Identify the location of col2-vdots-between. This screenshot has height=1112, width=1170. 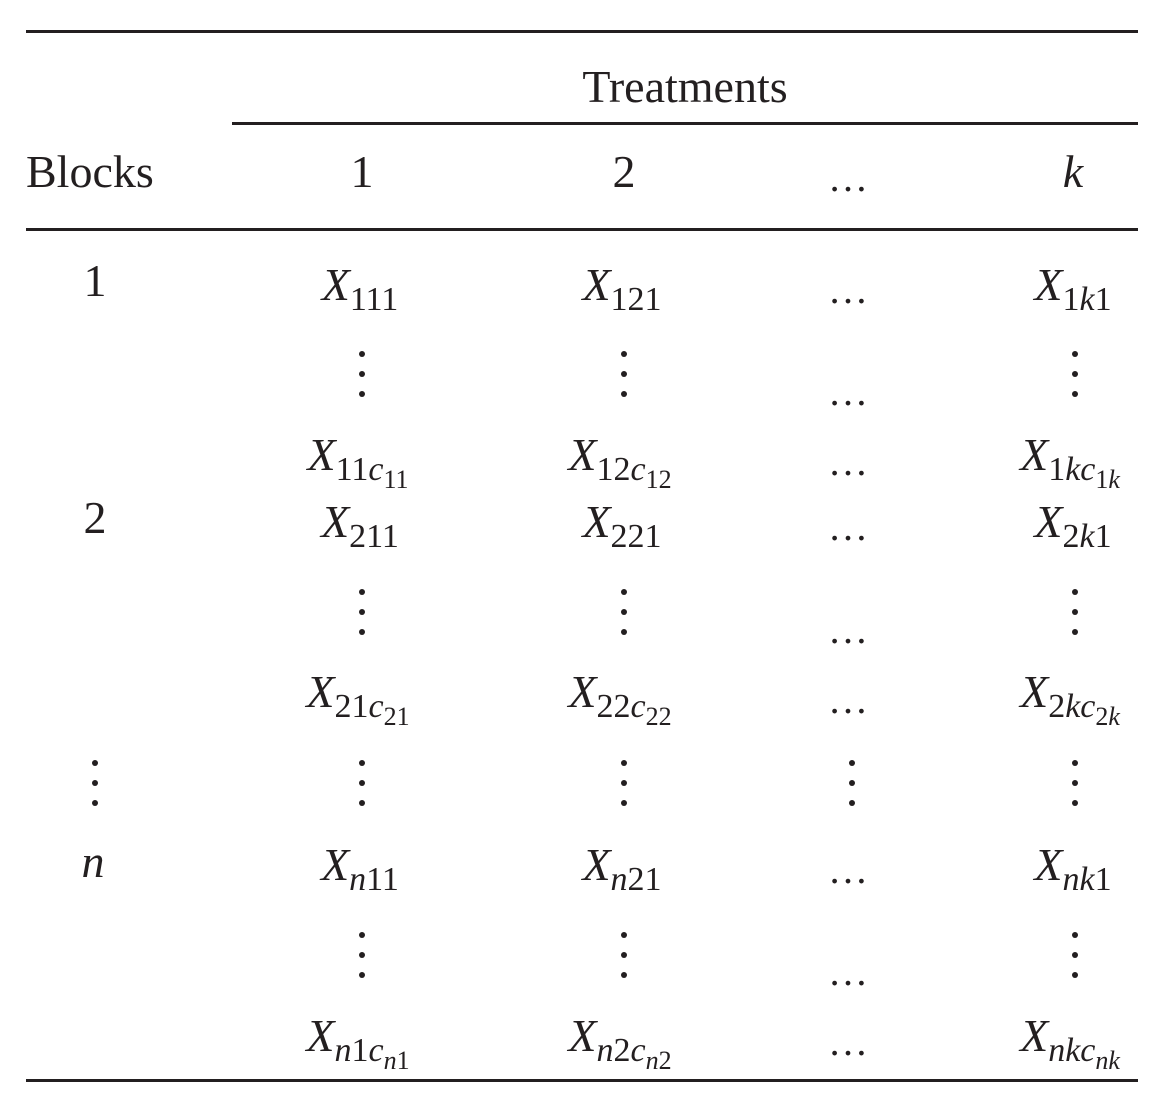
(624, 783).